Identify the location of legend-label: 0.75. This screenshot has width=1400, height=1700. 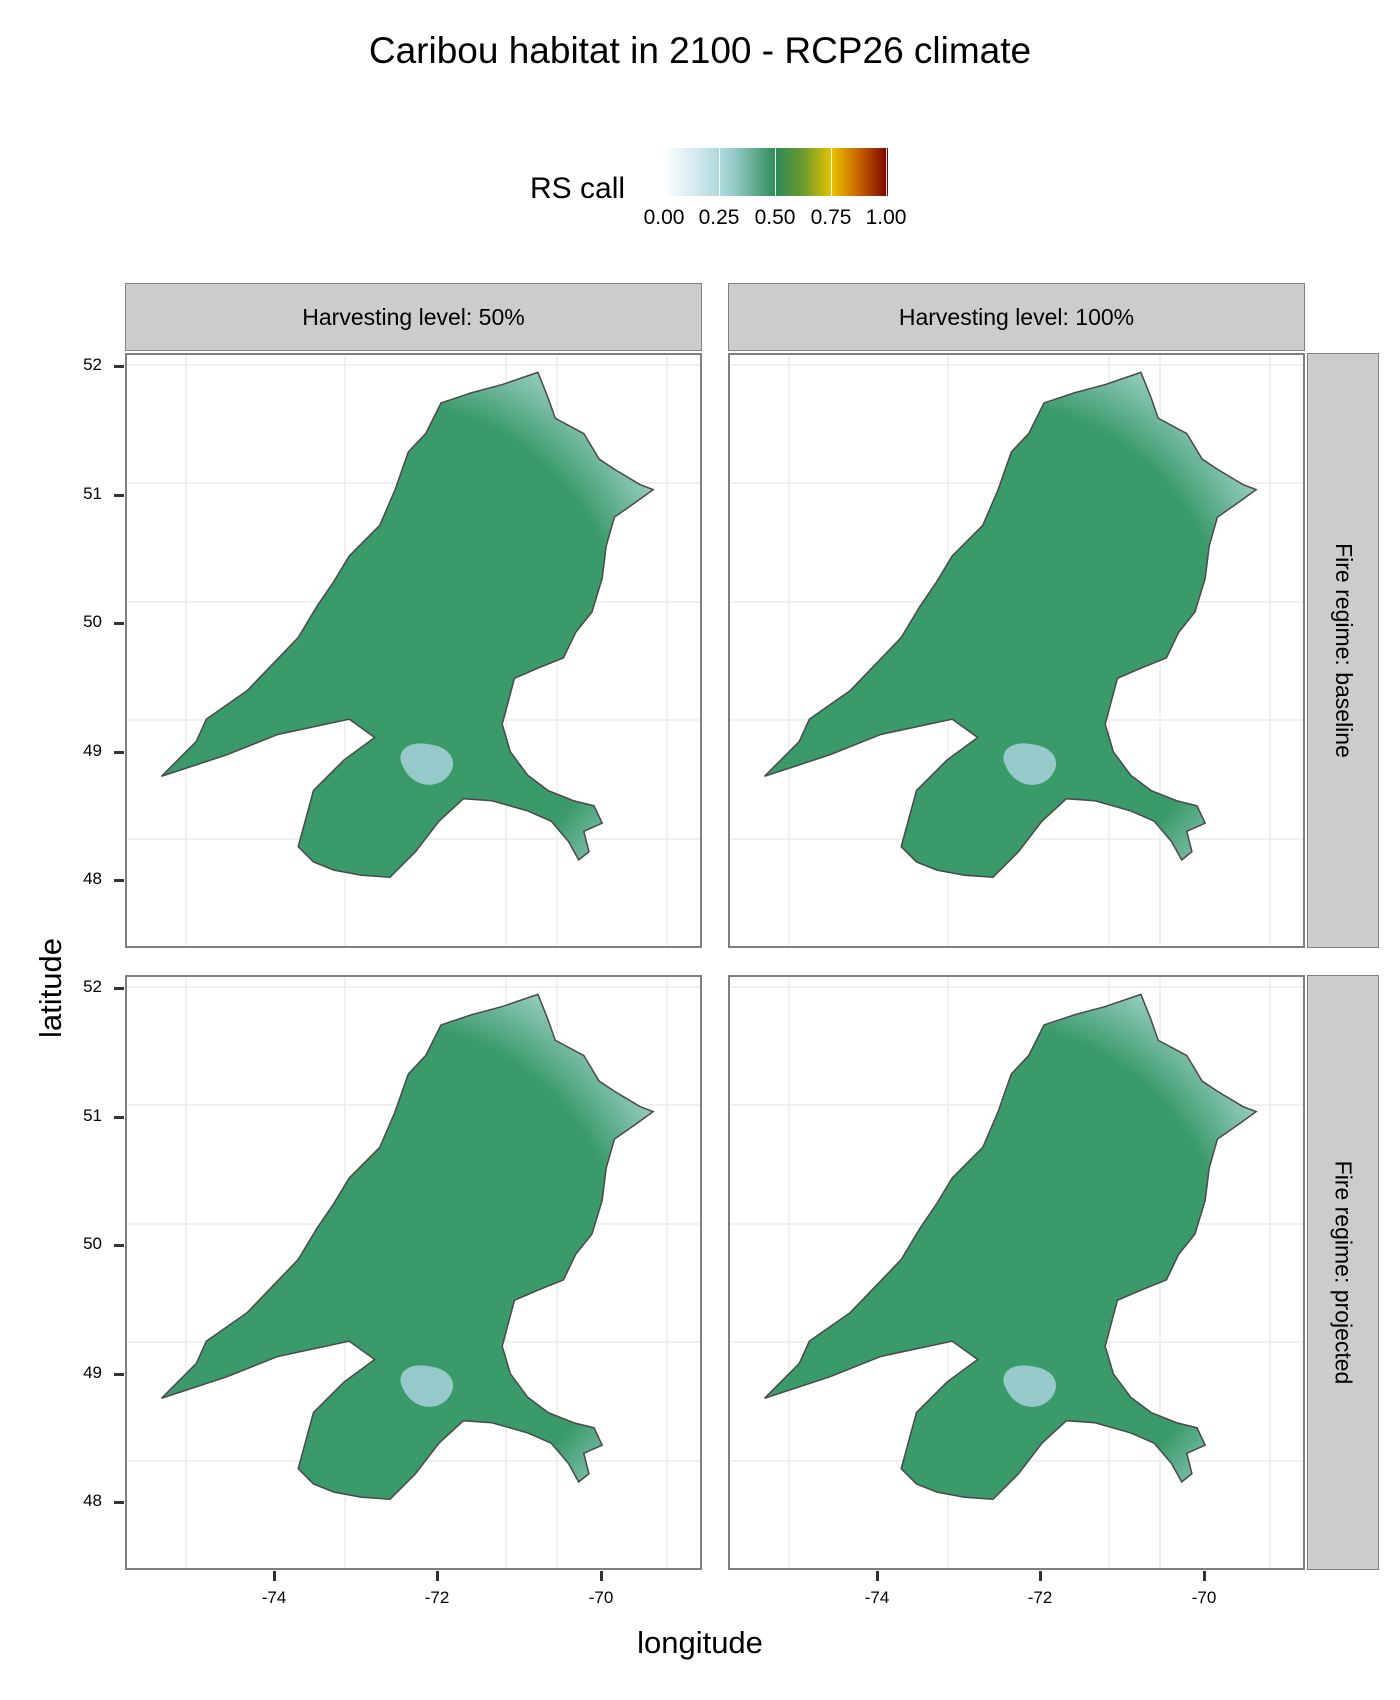
(831, 217).